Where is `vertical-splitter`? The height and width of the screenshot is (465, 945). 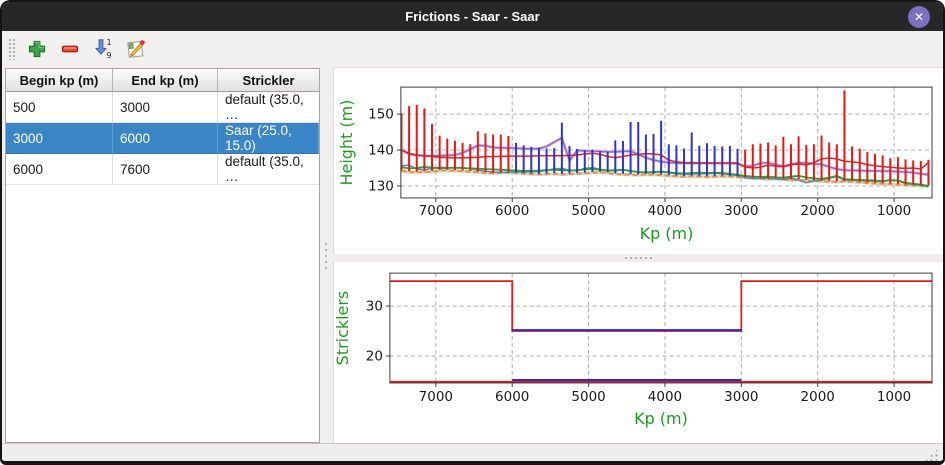 vertical-splitter is located at coordinates (326, 255).